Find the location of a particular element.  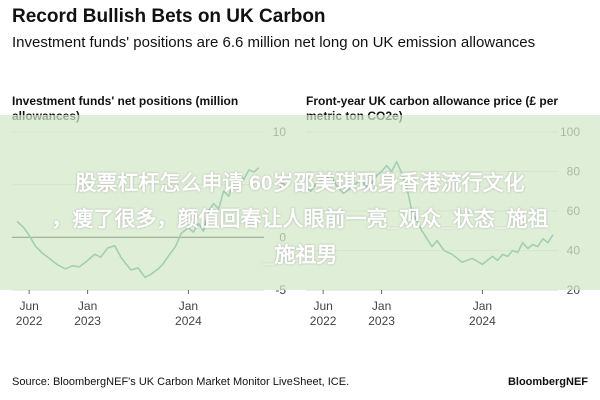

overlay-text-line-3: _施祖男 is located at coordinates (300, 255).